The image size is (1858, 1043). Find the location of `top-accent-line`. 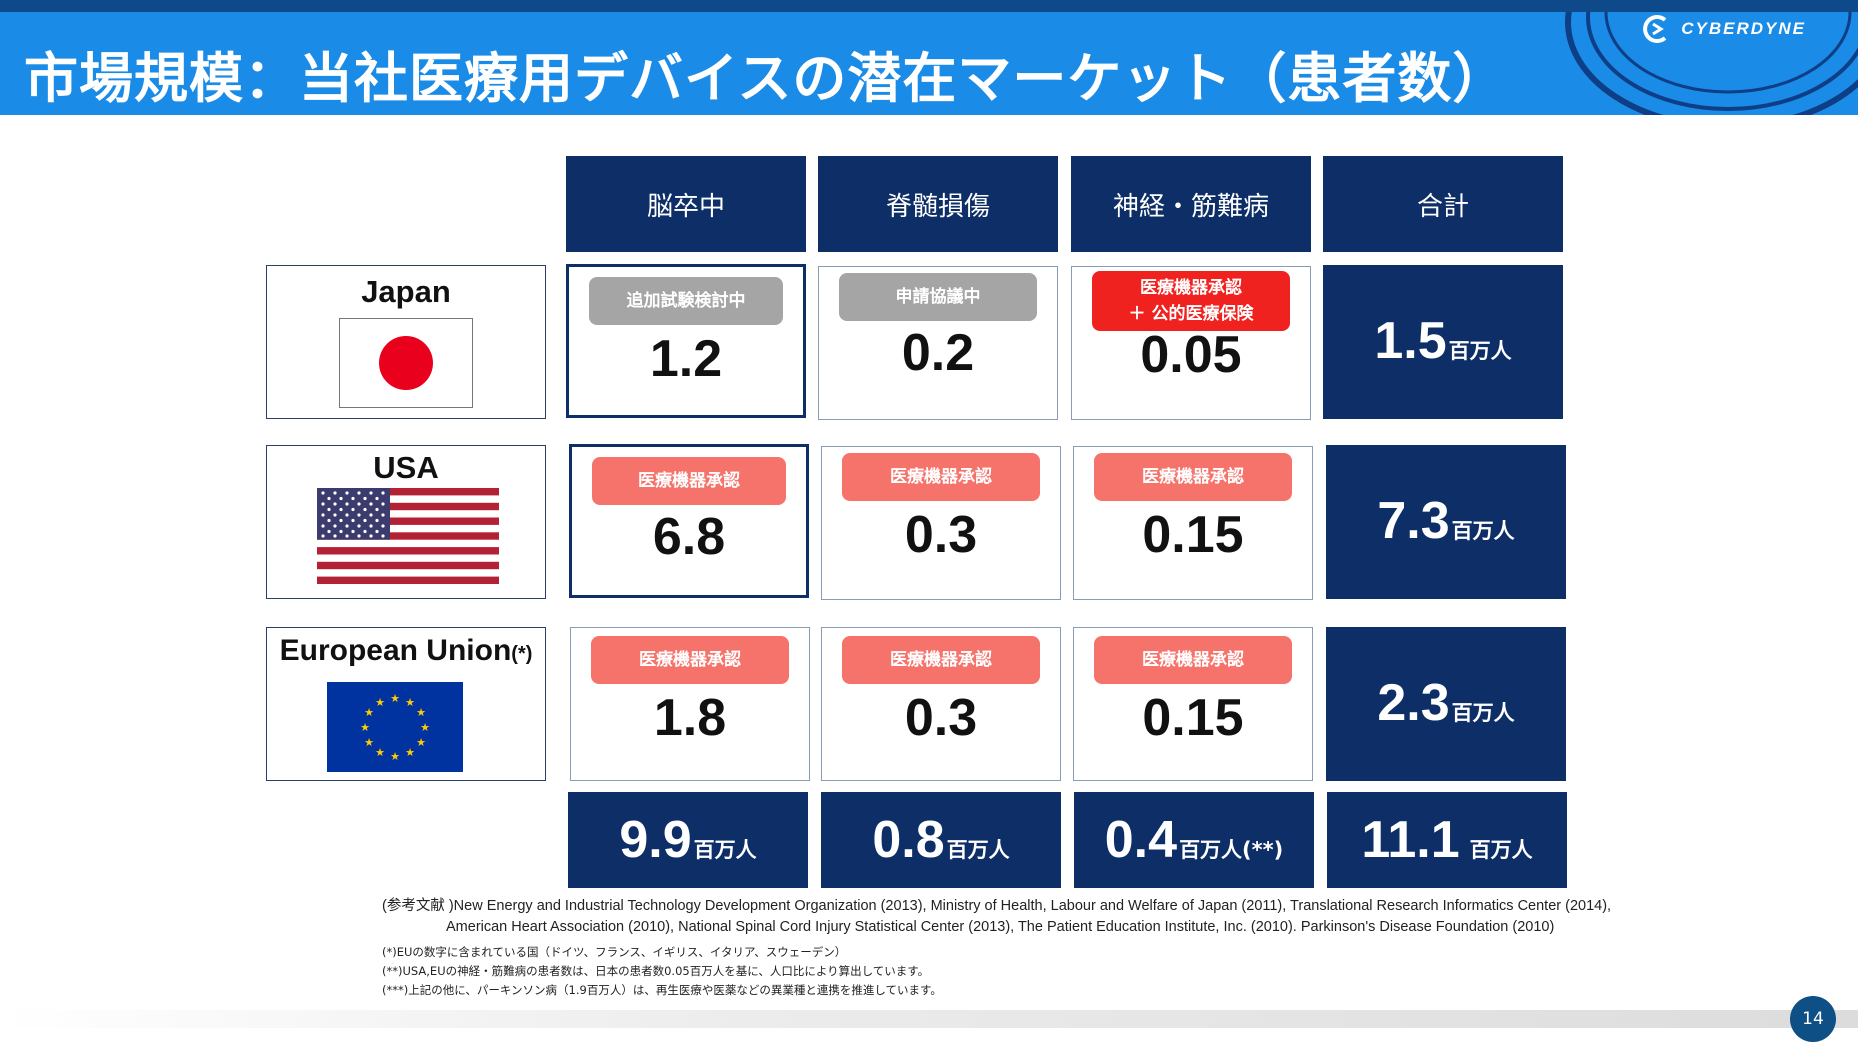

top-accent-line is located at coordinates (929, 6).